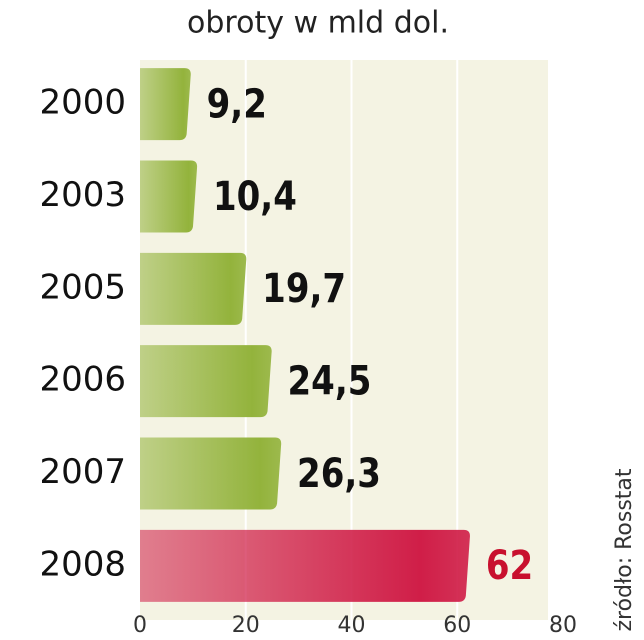 Image resolution: width=644 pixels, height=640 pixels. What do you see at coordinates (339, 473) in the screenshot?
I see `value-label: 26,3` at bounding box center [339, 473].